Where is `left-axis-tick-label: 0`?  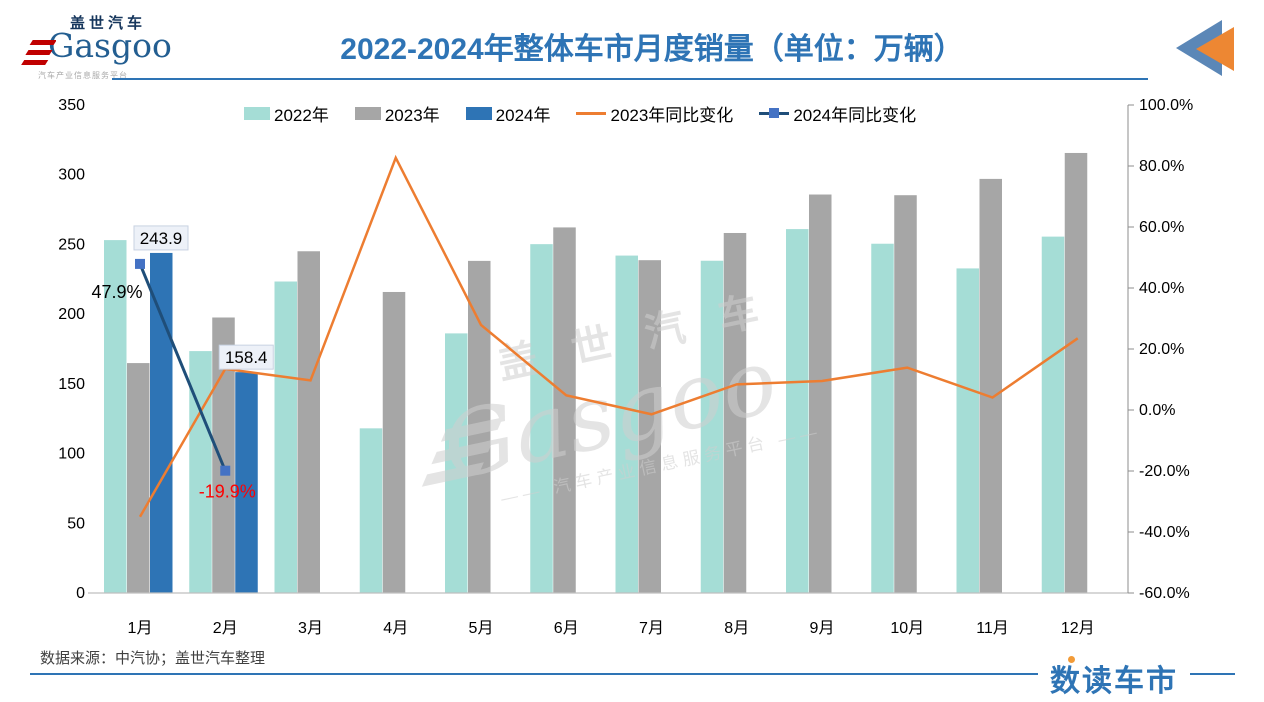
left-axis-tick-label: 0 is located at coordinates (80, 593).